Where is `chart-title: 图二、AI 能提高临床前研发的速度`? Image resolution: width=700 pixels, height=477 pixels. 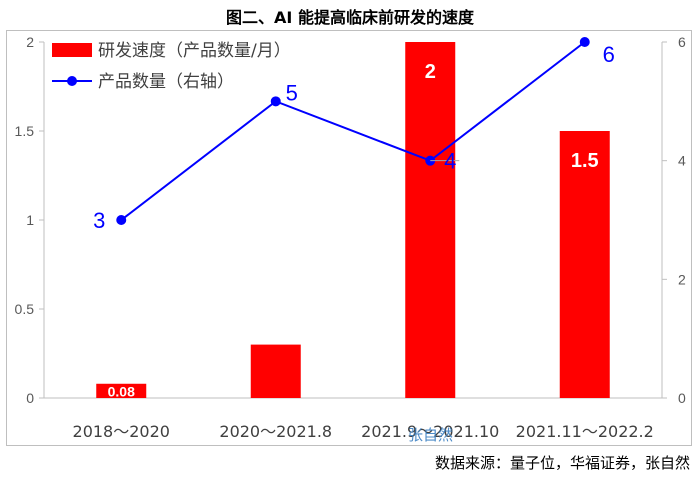 chart-title: 图二、AI 能提高临床前研发的速度 is located at coordinates (350, 17).